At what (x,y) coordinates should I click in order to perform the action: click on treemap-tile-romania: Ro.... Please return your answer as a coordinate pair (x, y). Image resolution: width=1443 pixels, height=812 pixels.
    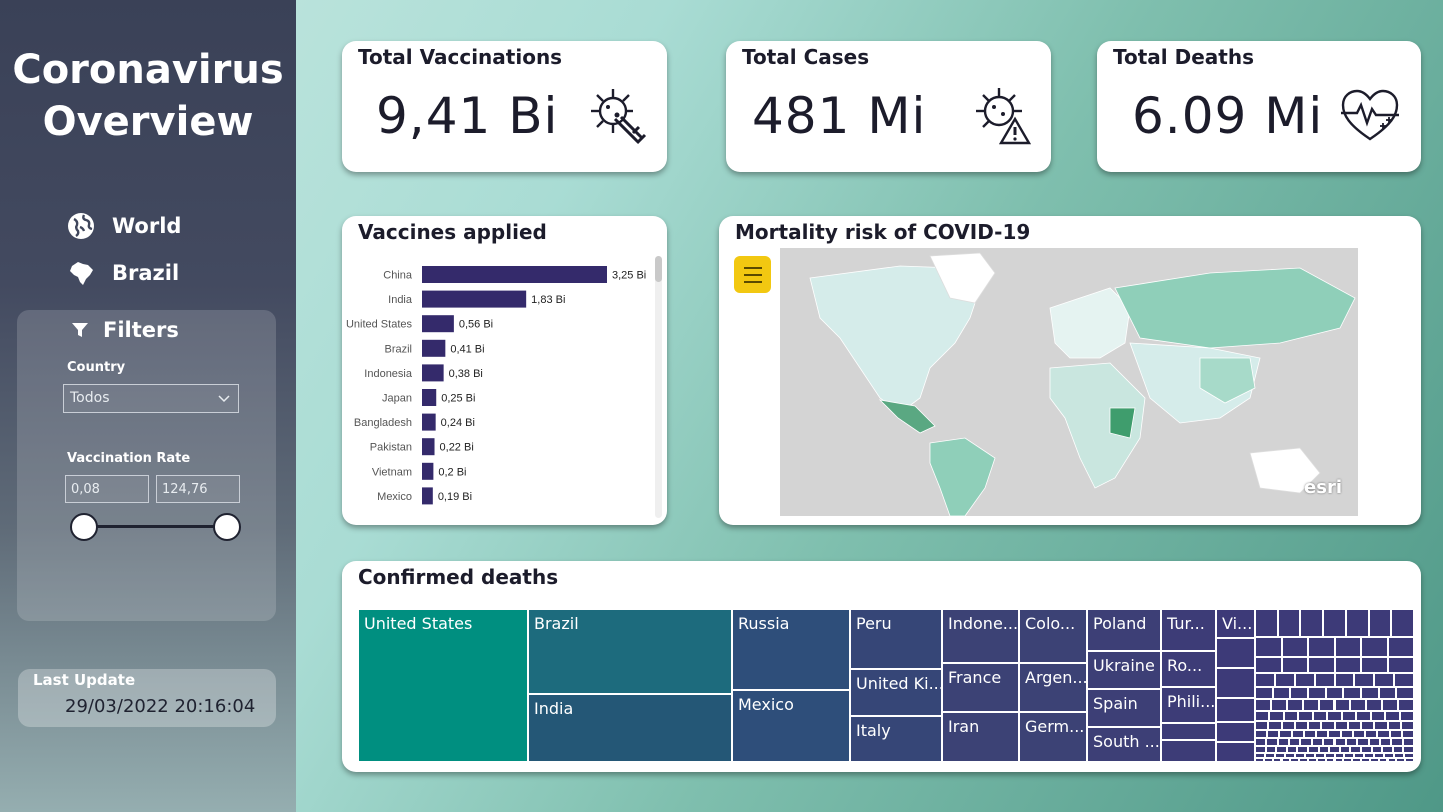
    Looking at the image, I should click on (1188, 669).